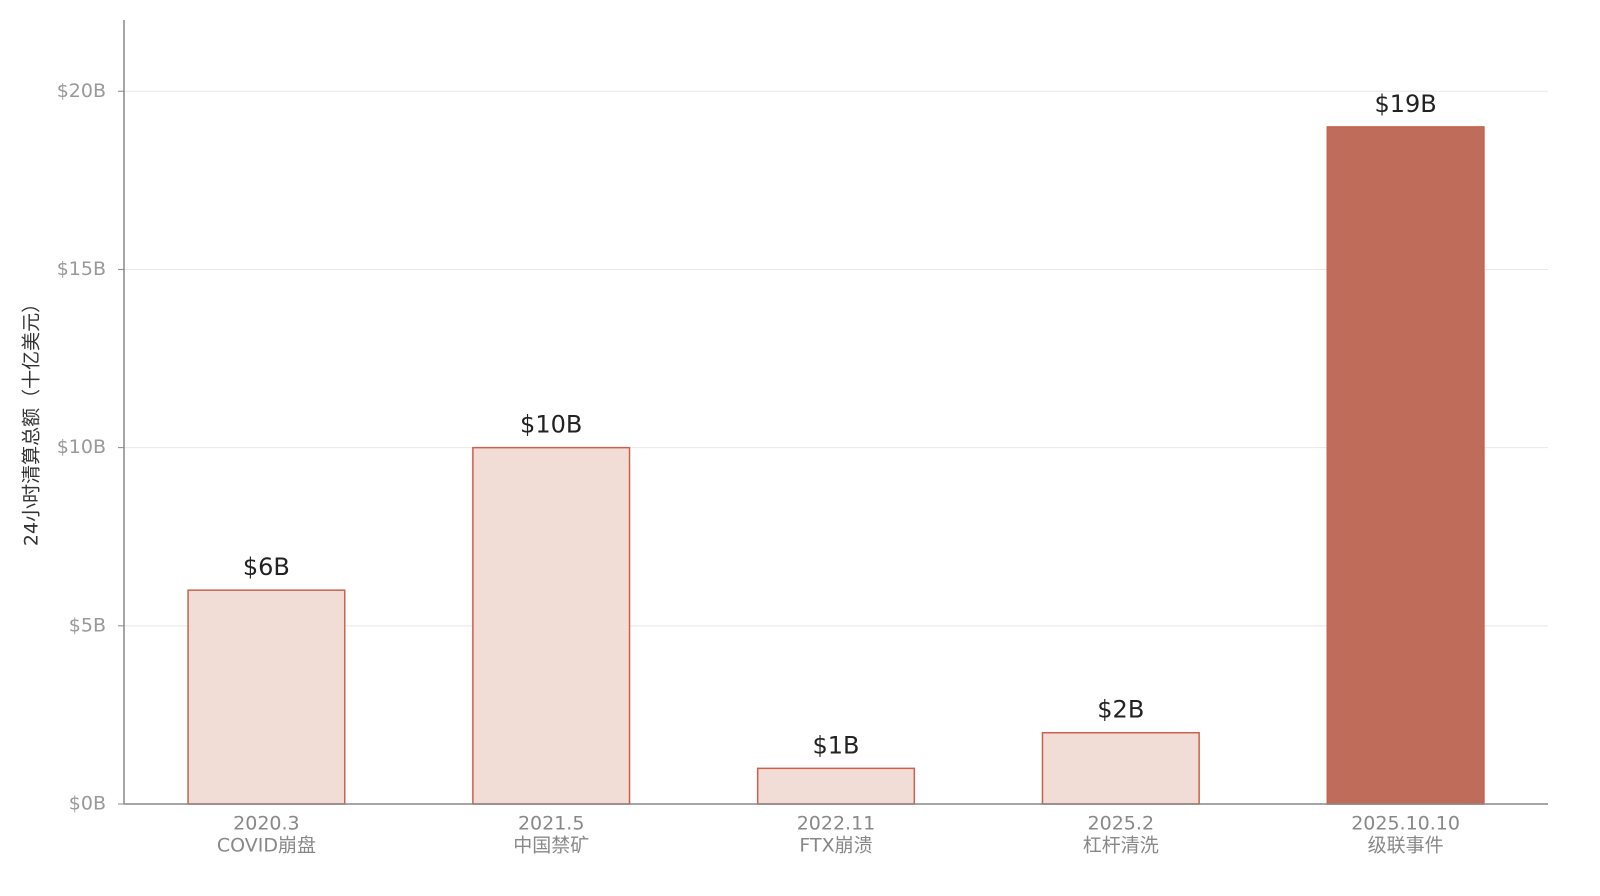 Image resolution: width=1600 pixels, height=896 pixels. Describe the element at coordinates (835, 745) in the screenshot. I see `value-label: $1B` at that location.